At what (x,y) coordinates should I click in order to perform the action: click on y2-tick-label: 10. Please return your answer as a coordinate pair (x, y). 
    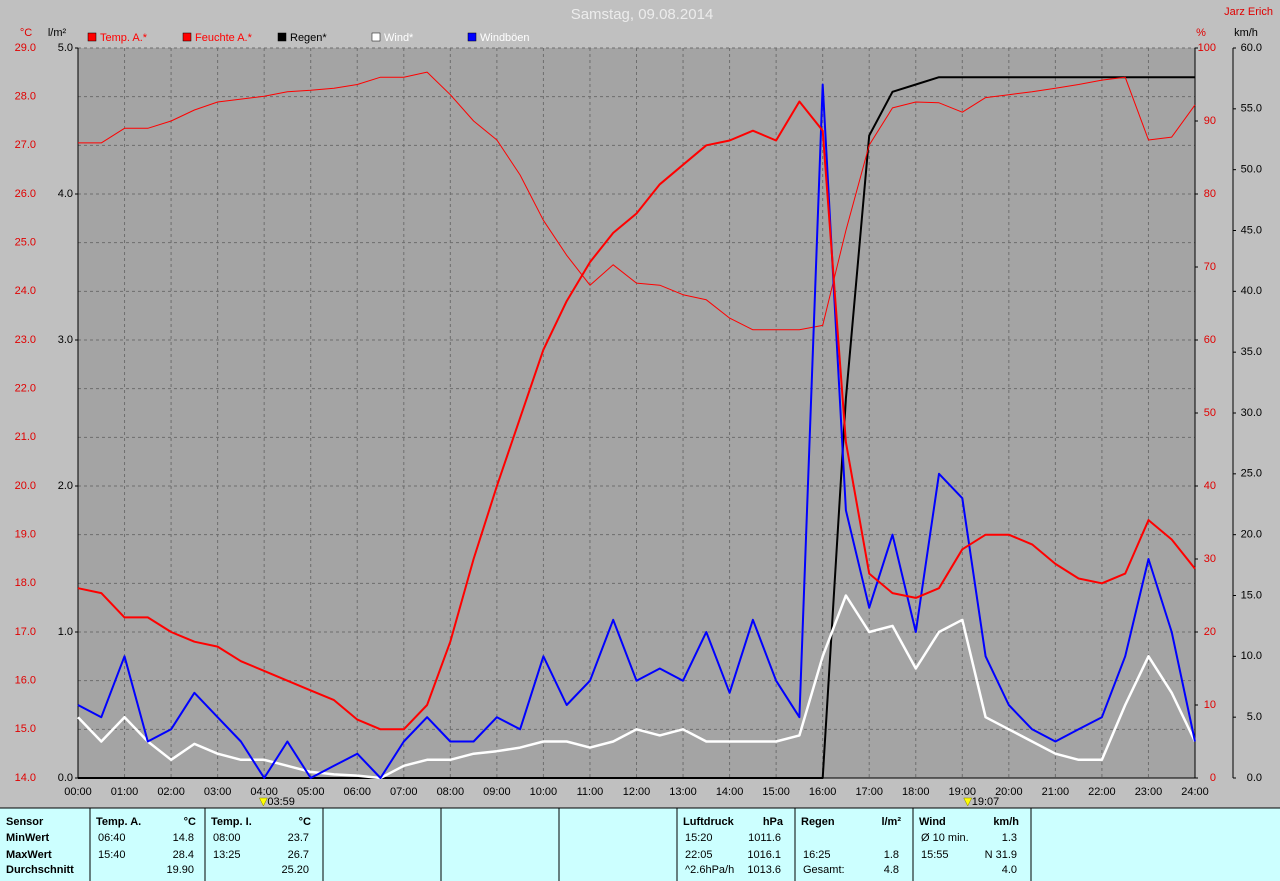
    Looking at the image, I should click on (1210, 705).